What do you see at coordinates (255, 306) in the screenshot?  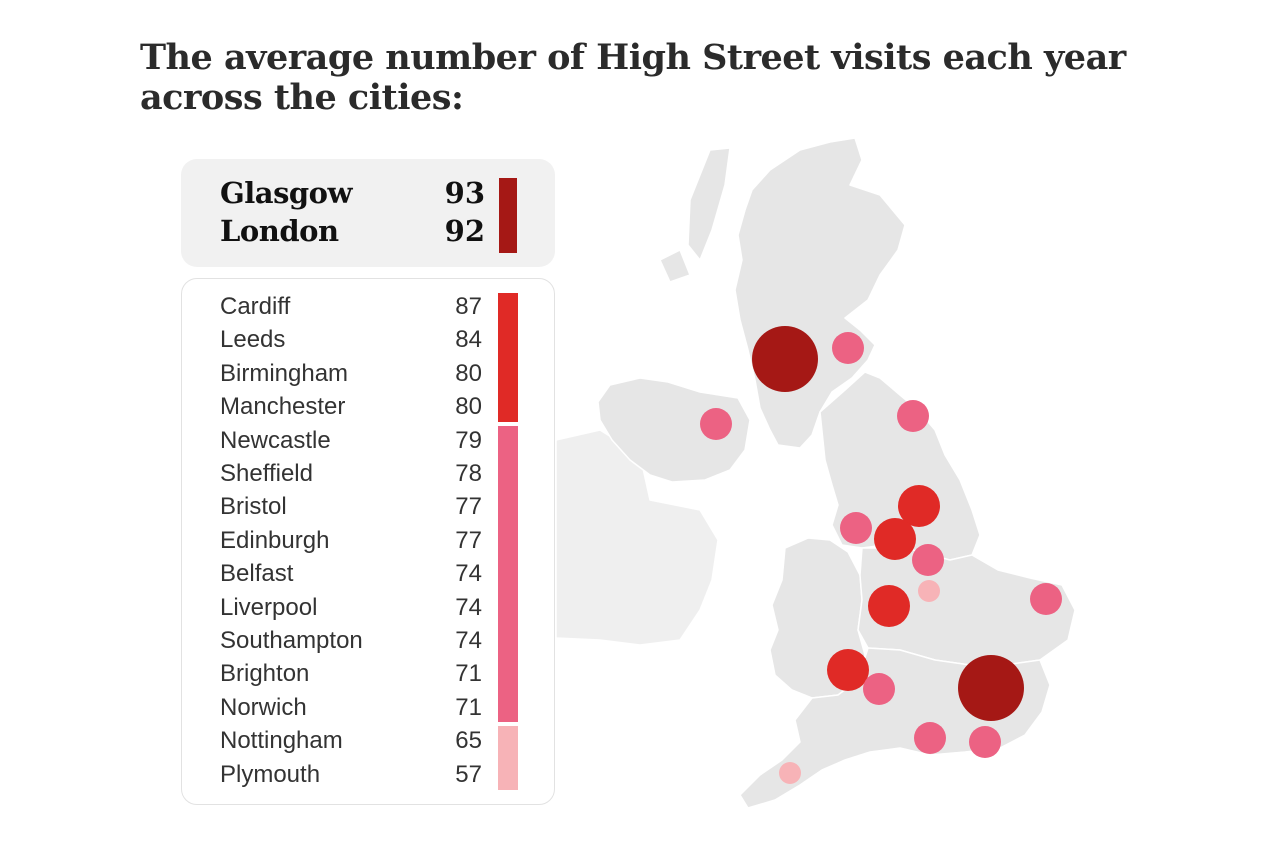 I see `city-name: Cardiff` at bounding box center [255, 306].